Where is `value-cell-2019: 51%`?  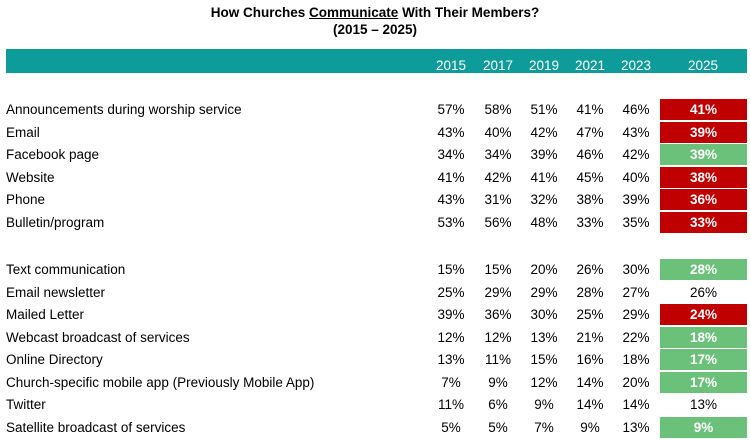 value-cell-2019: 51% is located at coordinates (544, 109).